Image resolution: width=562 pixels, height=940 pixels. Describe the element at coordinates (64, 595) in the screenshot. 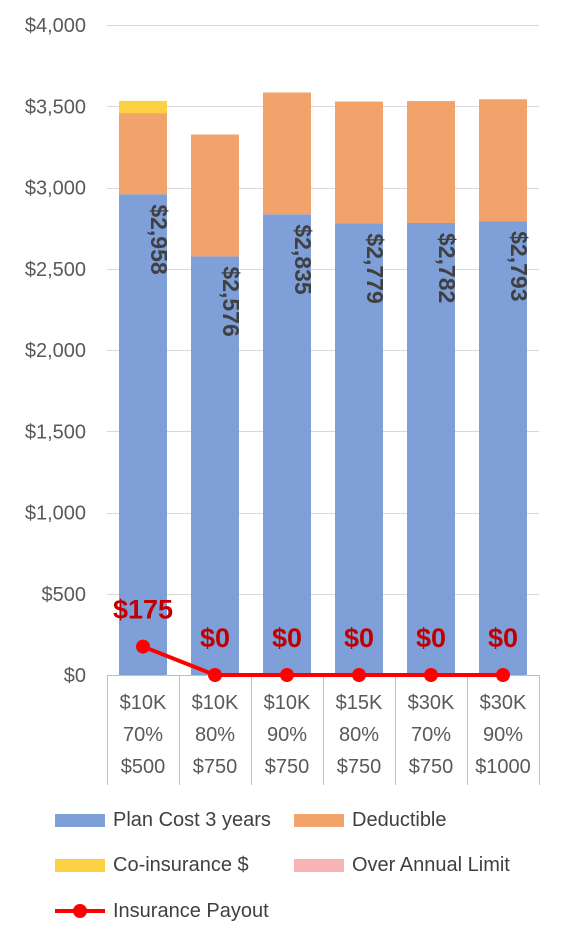

I see `y-tick-label: $500` at that location.